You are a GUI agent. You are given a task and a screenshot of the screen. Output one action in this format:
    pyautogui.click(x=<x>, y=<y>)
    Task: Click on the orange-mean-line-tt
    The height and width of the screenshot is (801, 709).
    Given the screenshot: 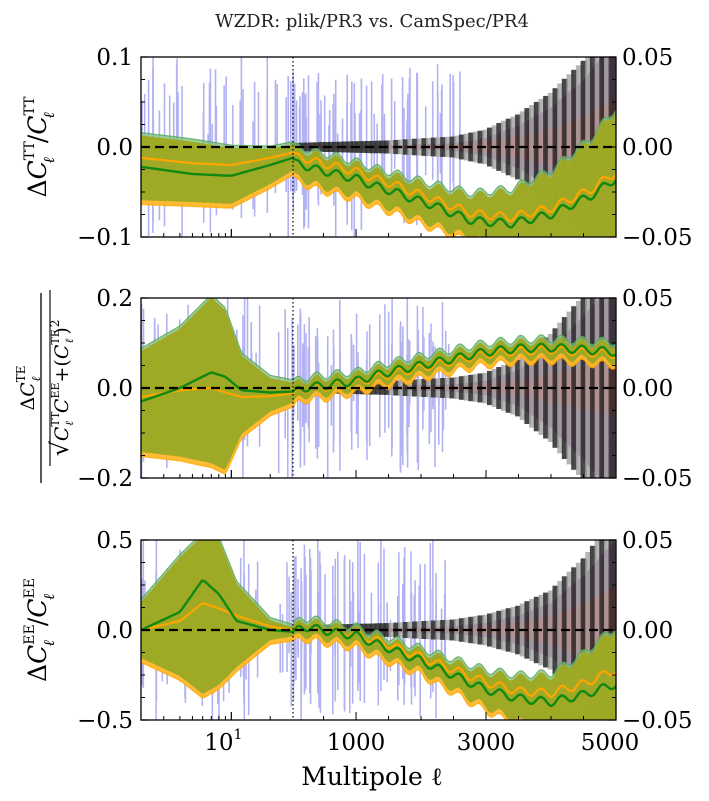 What is the action you would take?
    pyautogui.click(x=378, y=187)
    